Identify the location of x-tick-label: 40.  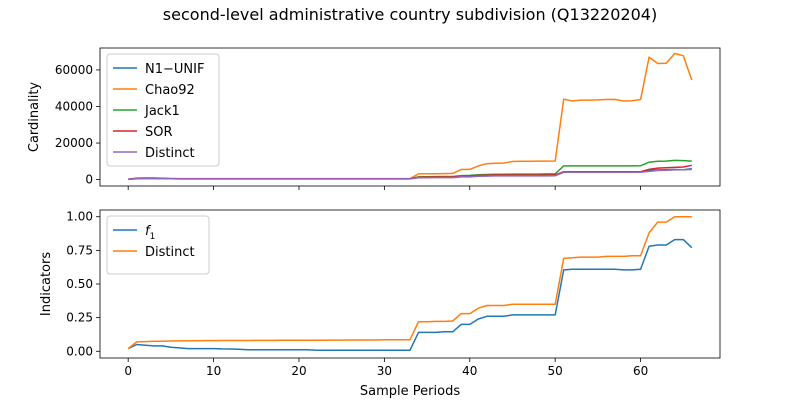
(469, 371).